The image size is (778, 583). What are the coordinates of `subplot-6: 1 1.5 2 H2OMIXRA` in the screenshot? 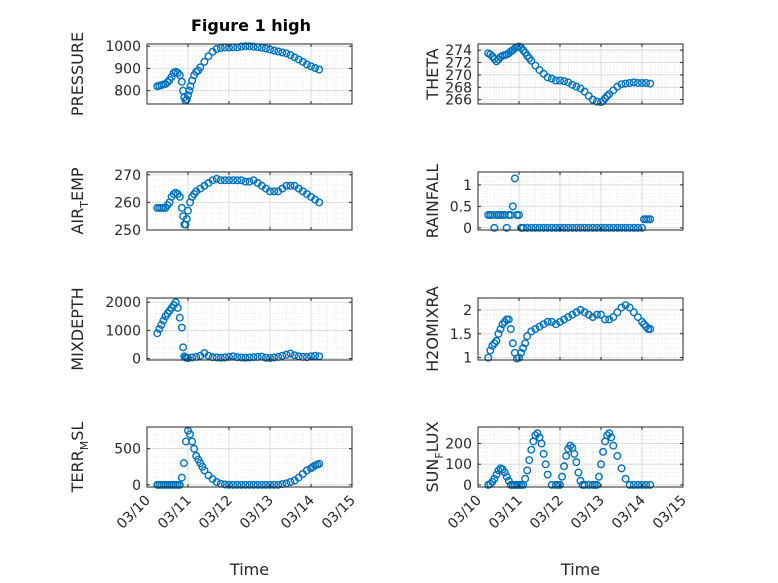 It's located at (553, 329).